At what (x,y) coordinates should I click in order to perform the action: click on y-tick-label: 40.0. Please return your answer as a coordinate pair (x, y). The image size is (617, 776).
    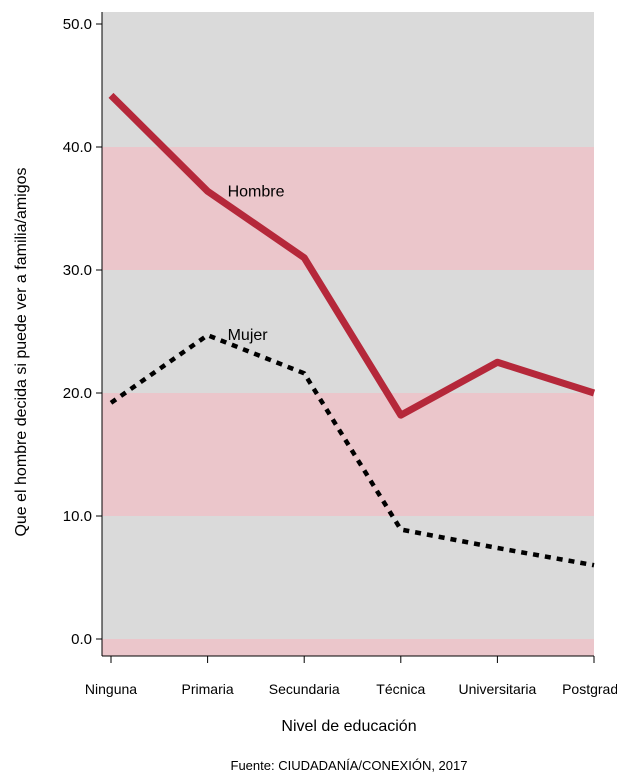
    Looking at the image, I should click on (77, 147).